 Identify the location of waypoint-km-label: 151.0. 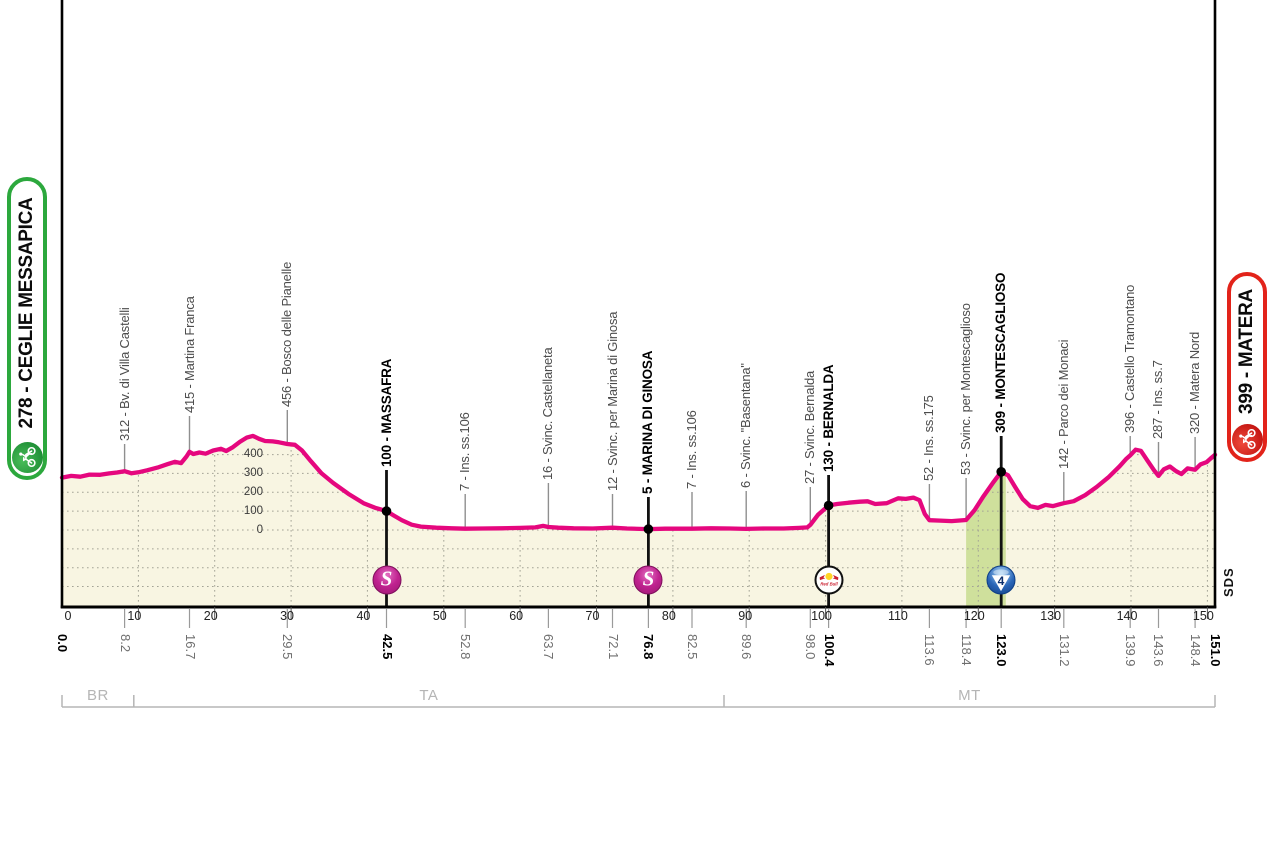
(1215, 650).